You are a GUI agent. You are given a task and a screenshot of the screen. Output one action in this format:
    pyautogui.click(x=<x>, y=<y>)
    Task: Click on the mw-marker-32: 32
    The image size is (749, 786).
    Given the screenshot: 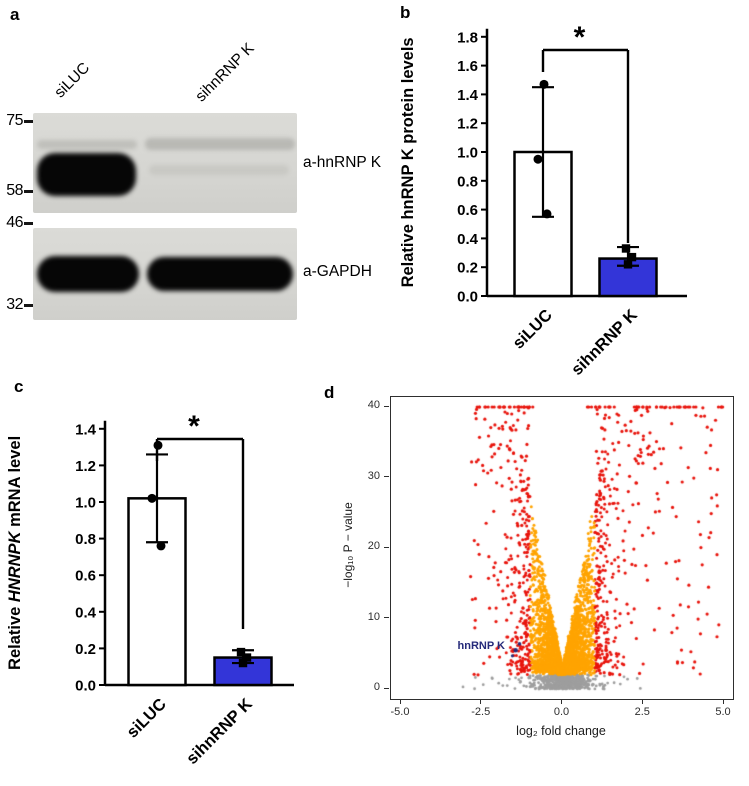 What is the action you would take?
    pyautogui.click(x=16, y=305)
    